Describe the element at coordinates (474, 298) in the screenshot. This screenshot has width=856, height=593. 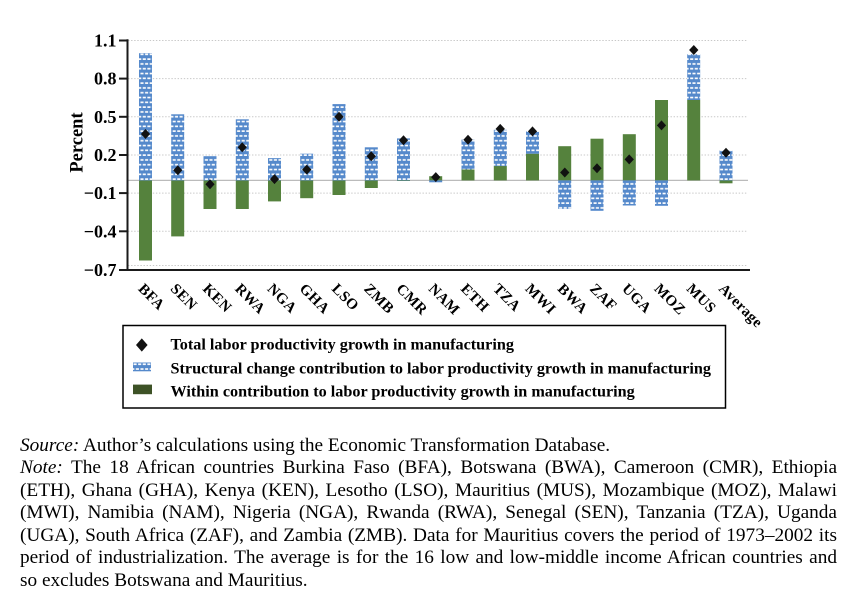
I see `svg-text: ETH` at that location.